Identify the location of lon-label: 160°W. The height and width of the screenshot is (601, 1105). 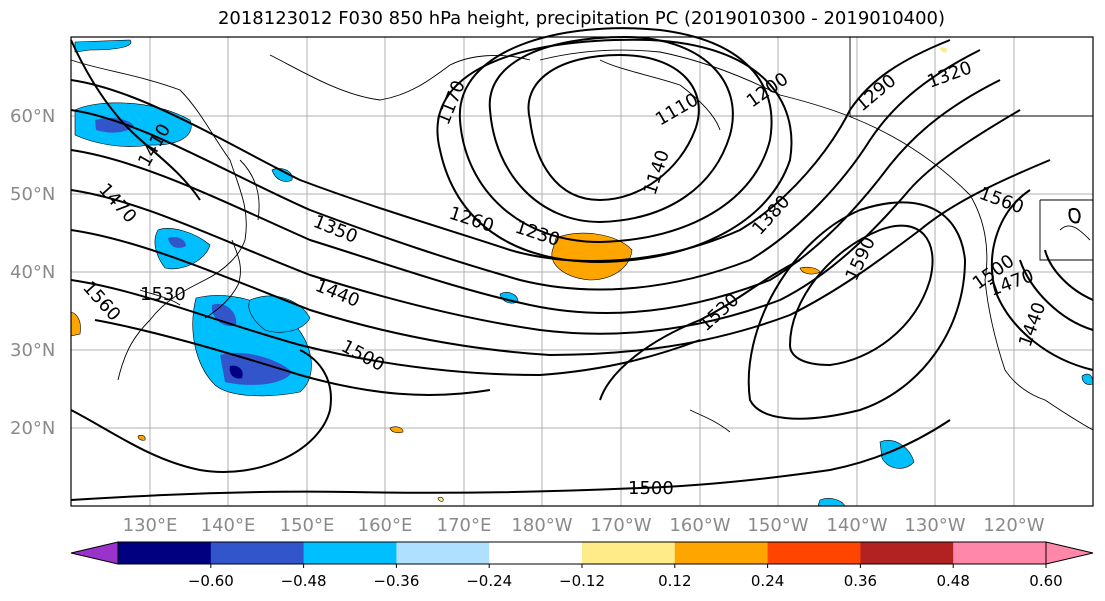
(699, 525).